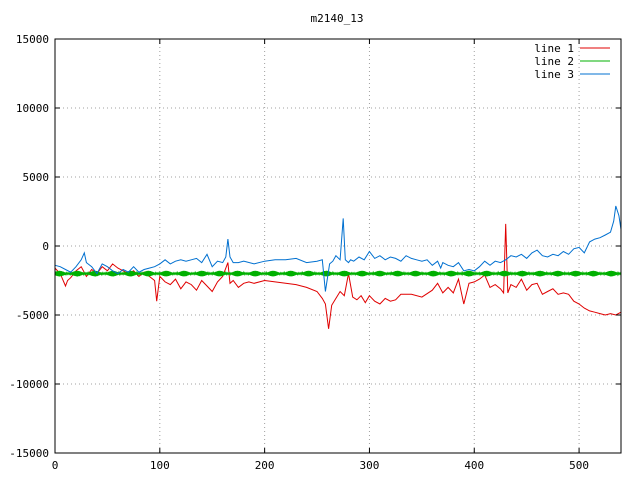 The width and height of the screenshot is (640, 480). What do you see at coordinates (474, 465) in the screenshot?
I see `x-tick-label: 400` at bounding box center [474, 465].